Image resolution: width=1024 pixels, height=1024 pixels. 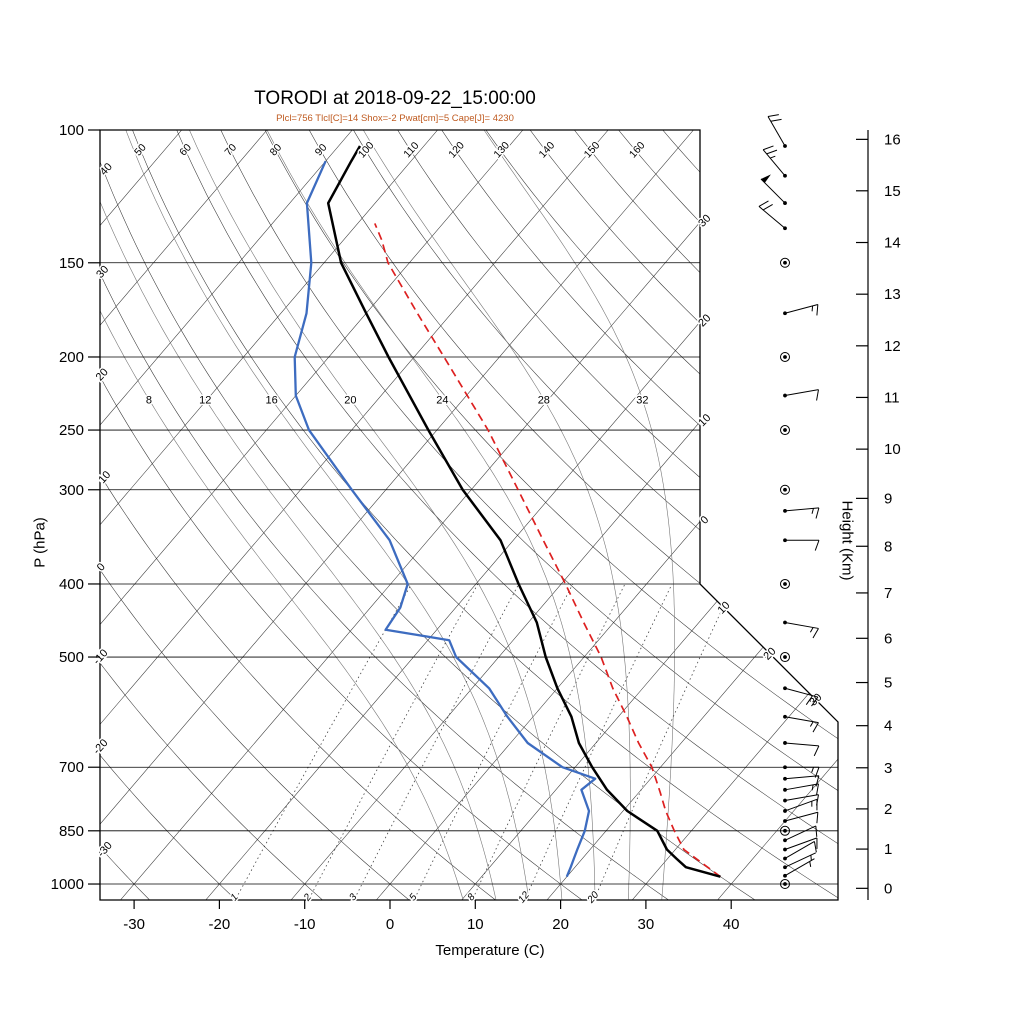 What do you see at coordinates (71, 831) in the screenshot?
I see `svg-text: 850` at bounding box center [71, 831].